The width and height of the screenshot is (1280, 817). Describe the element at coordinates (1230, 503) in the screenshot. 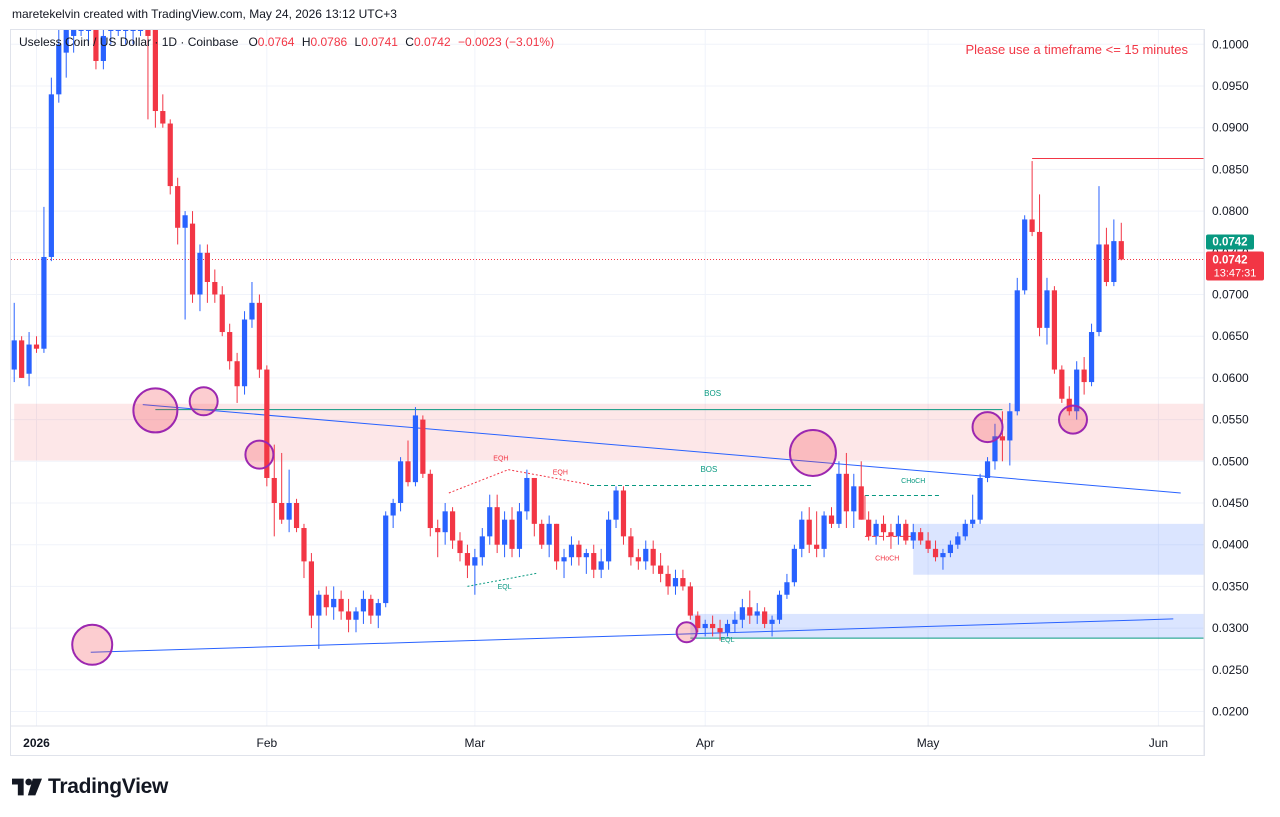

I see `y-tick-label: 0.0450` at that location.